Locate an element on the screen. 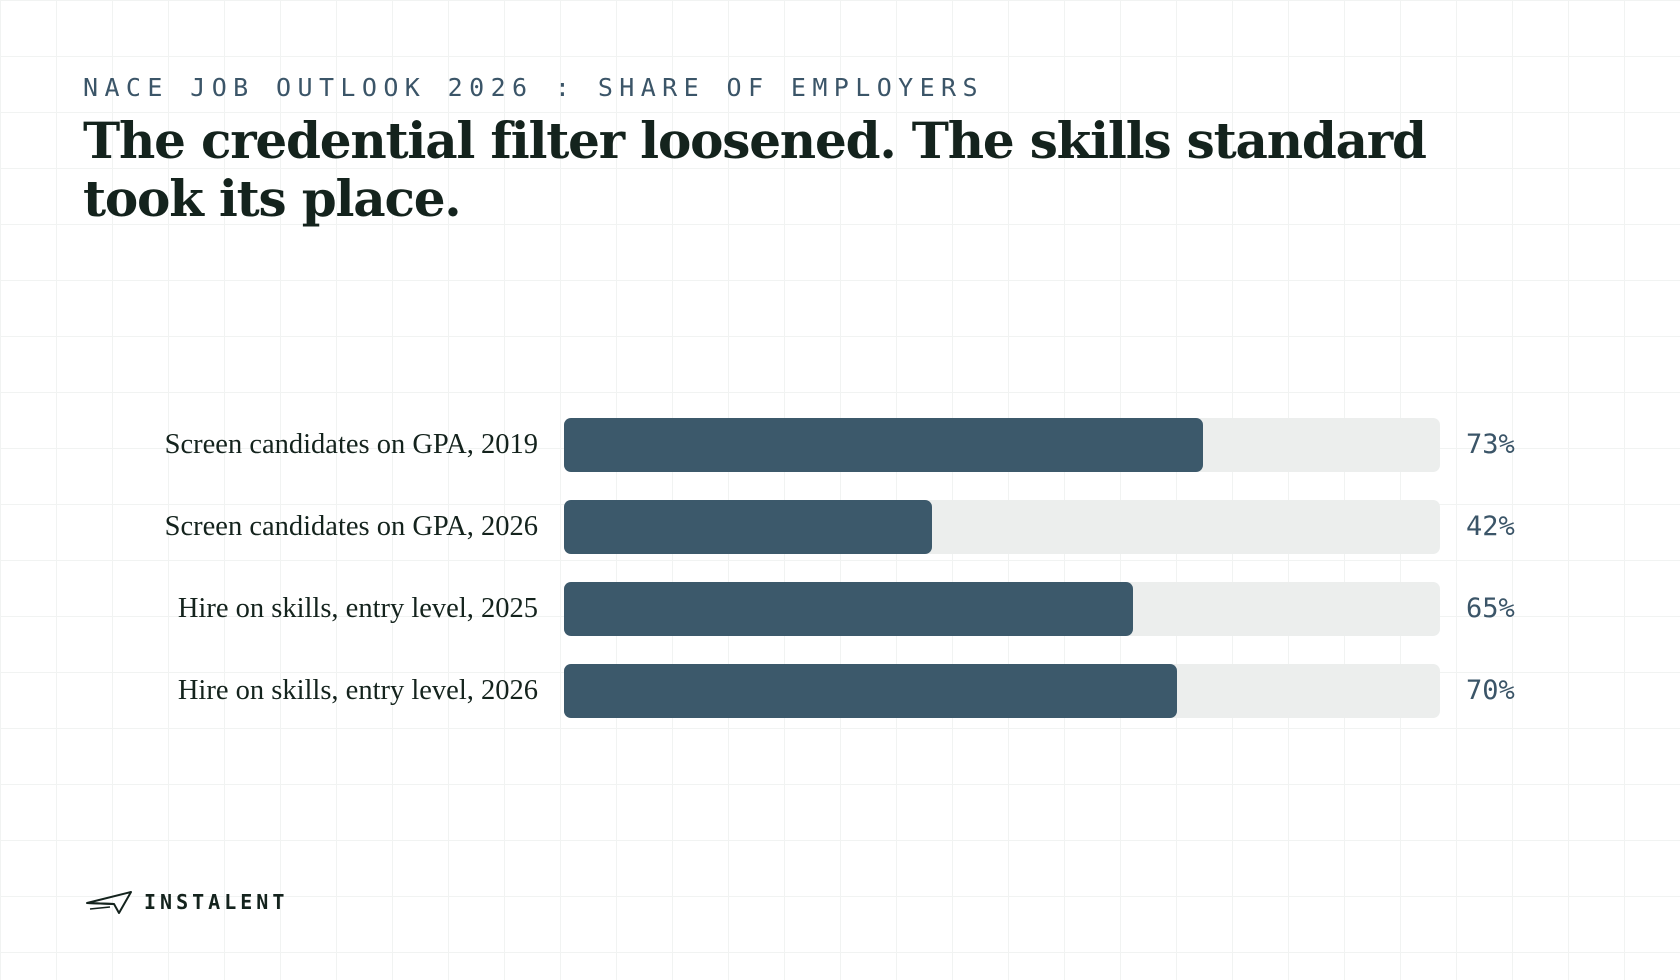  brand-footer: INSTALENT is located at coordinates (187, 902).